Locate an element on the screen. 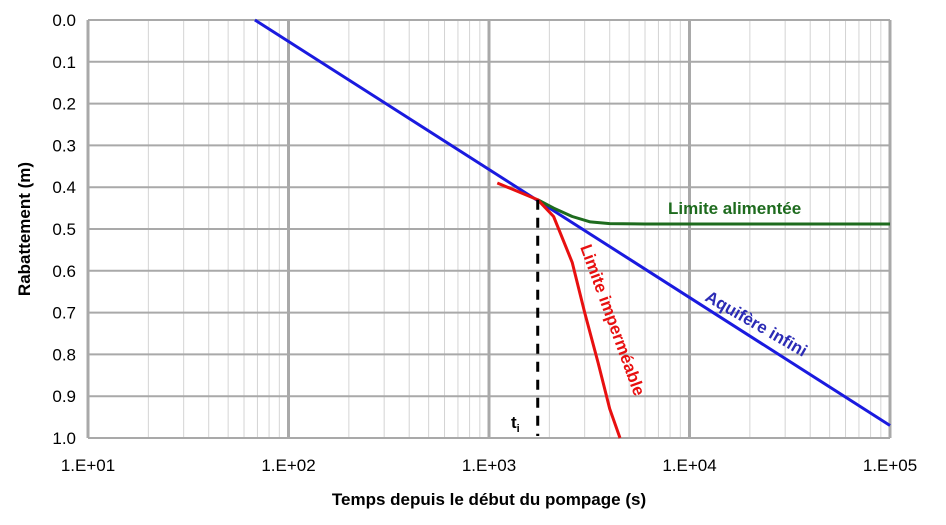 This screenshot has width=946, height=525. x-tick-label: 1.E+01 is located at coordinates (88, 465).